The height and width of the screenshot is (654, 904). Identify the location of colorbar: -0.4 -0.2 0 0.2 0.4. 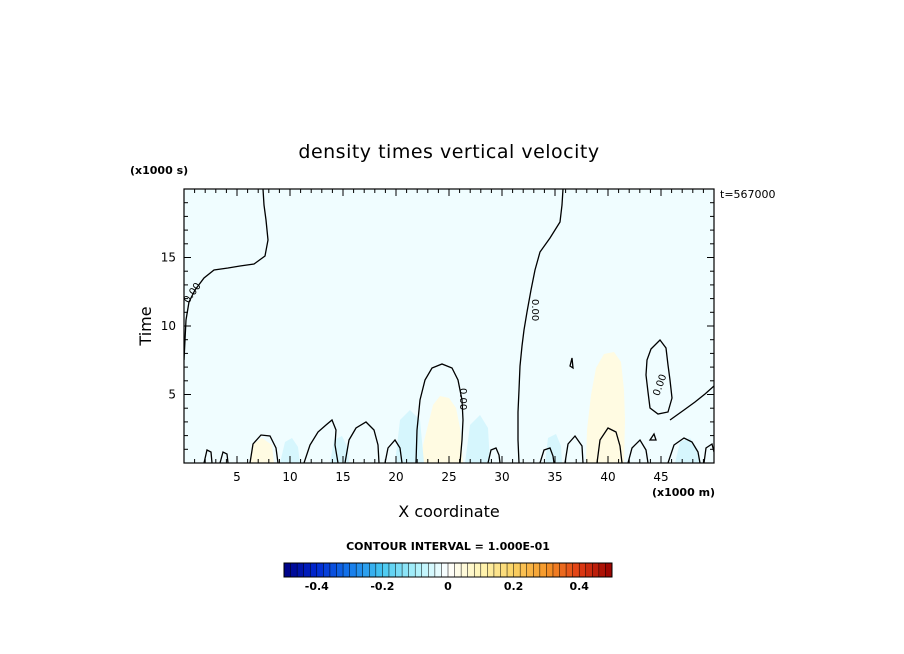
(448, 577).